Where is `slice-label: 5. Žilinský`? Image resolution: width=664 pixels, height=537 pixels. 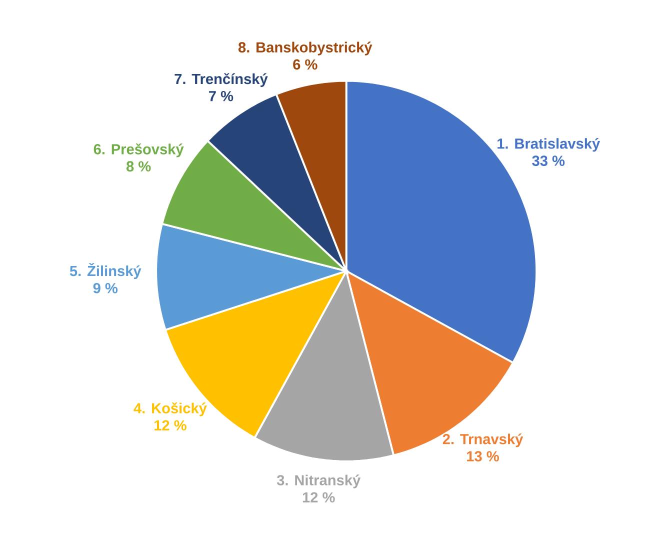
slice-label: 5. Žilinský is located at coordinates (106, 270).